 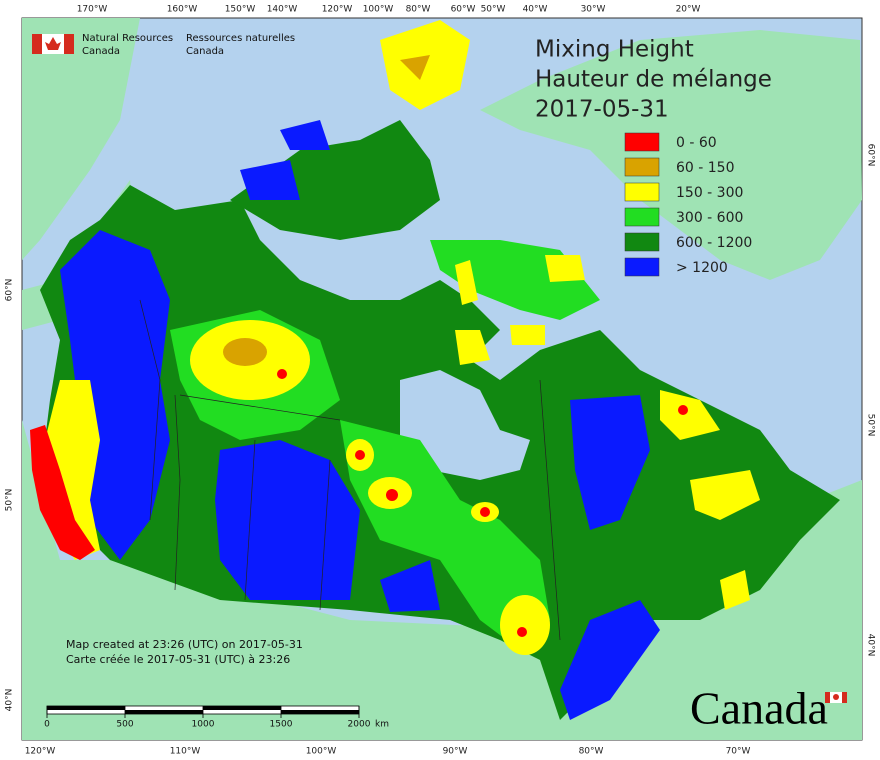 I want to click on title-line: 2017-05-31, so click(x=602, y=110).